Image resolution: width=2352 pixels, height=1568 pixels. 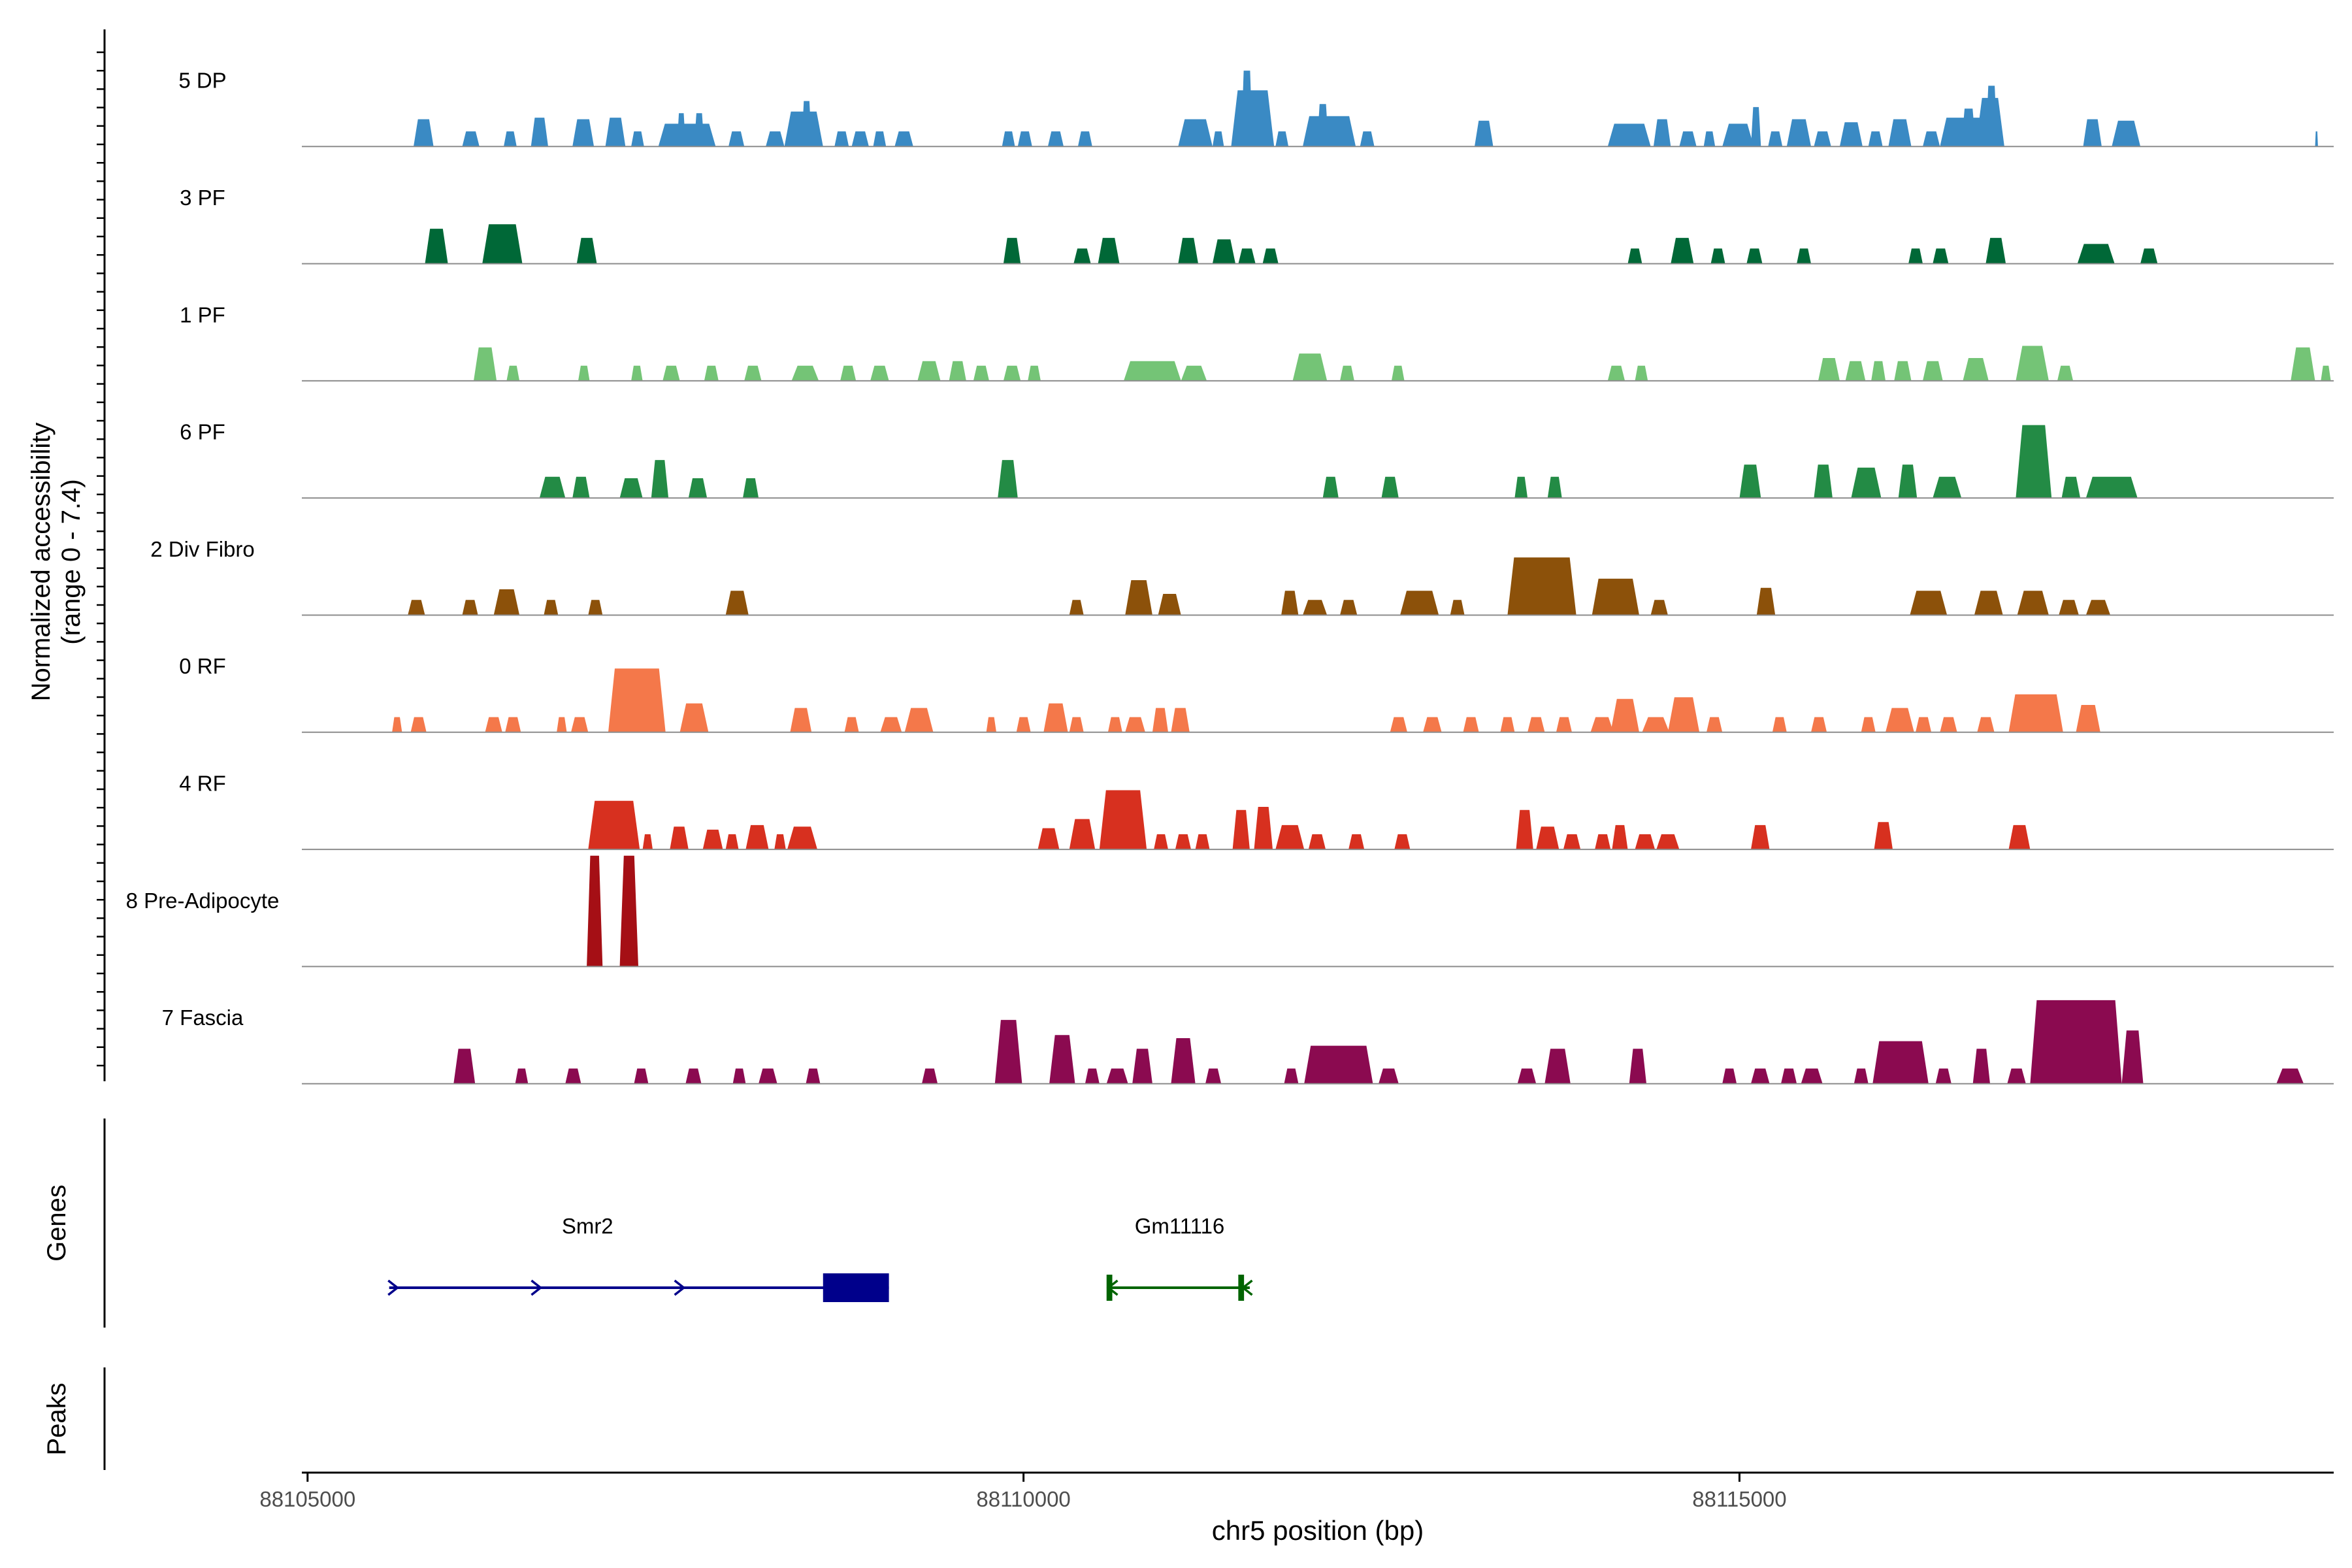 I want to click on track-0-rf: 0 RF, so click(x=1256, y=693).